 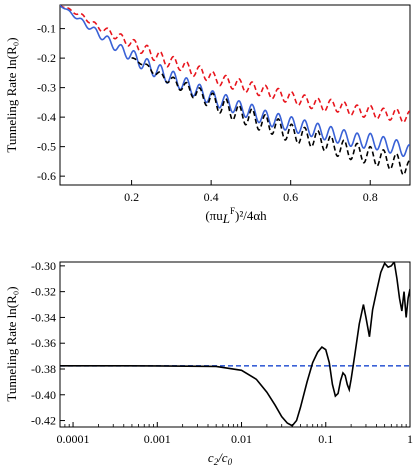 What do you see at coordinates (43, 317) in the screenshot?
I see `bottom-y-tick-label: -0.34` at bounding box center [43, 317].